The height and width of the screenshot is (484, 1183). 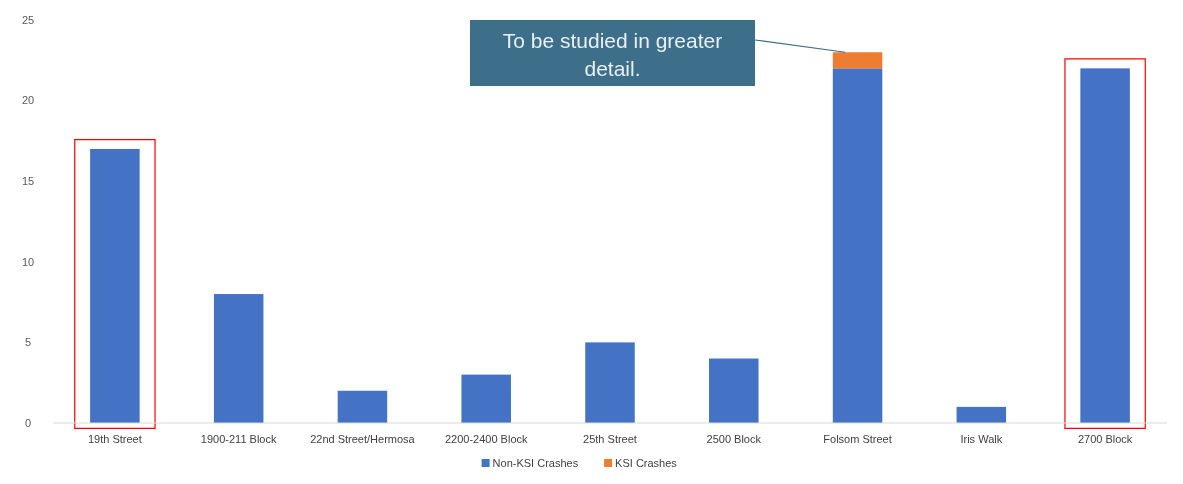 What do you see at coordinates (857, 439) in the screenshot?
I see `x-tick-label: Folsom Street` at bounding box center [857, 439].